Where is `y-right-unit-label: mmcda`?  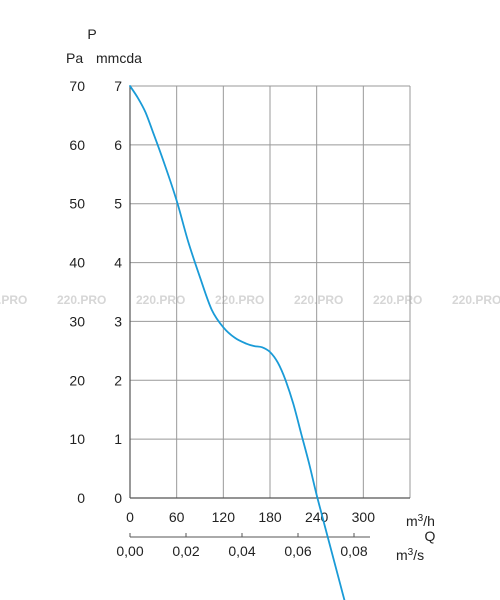
y-right-unit-label: mmcda is located at coordinates (119, 58).